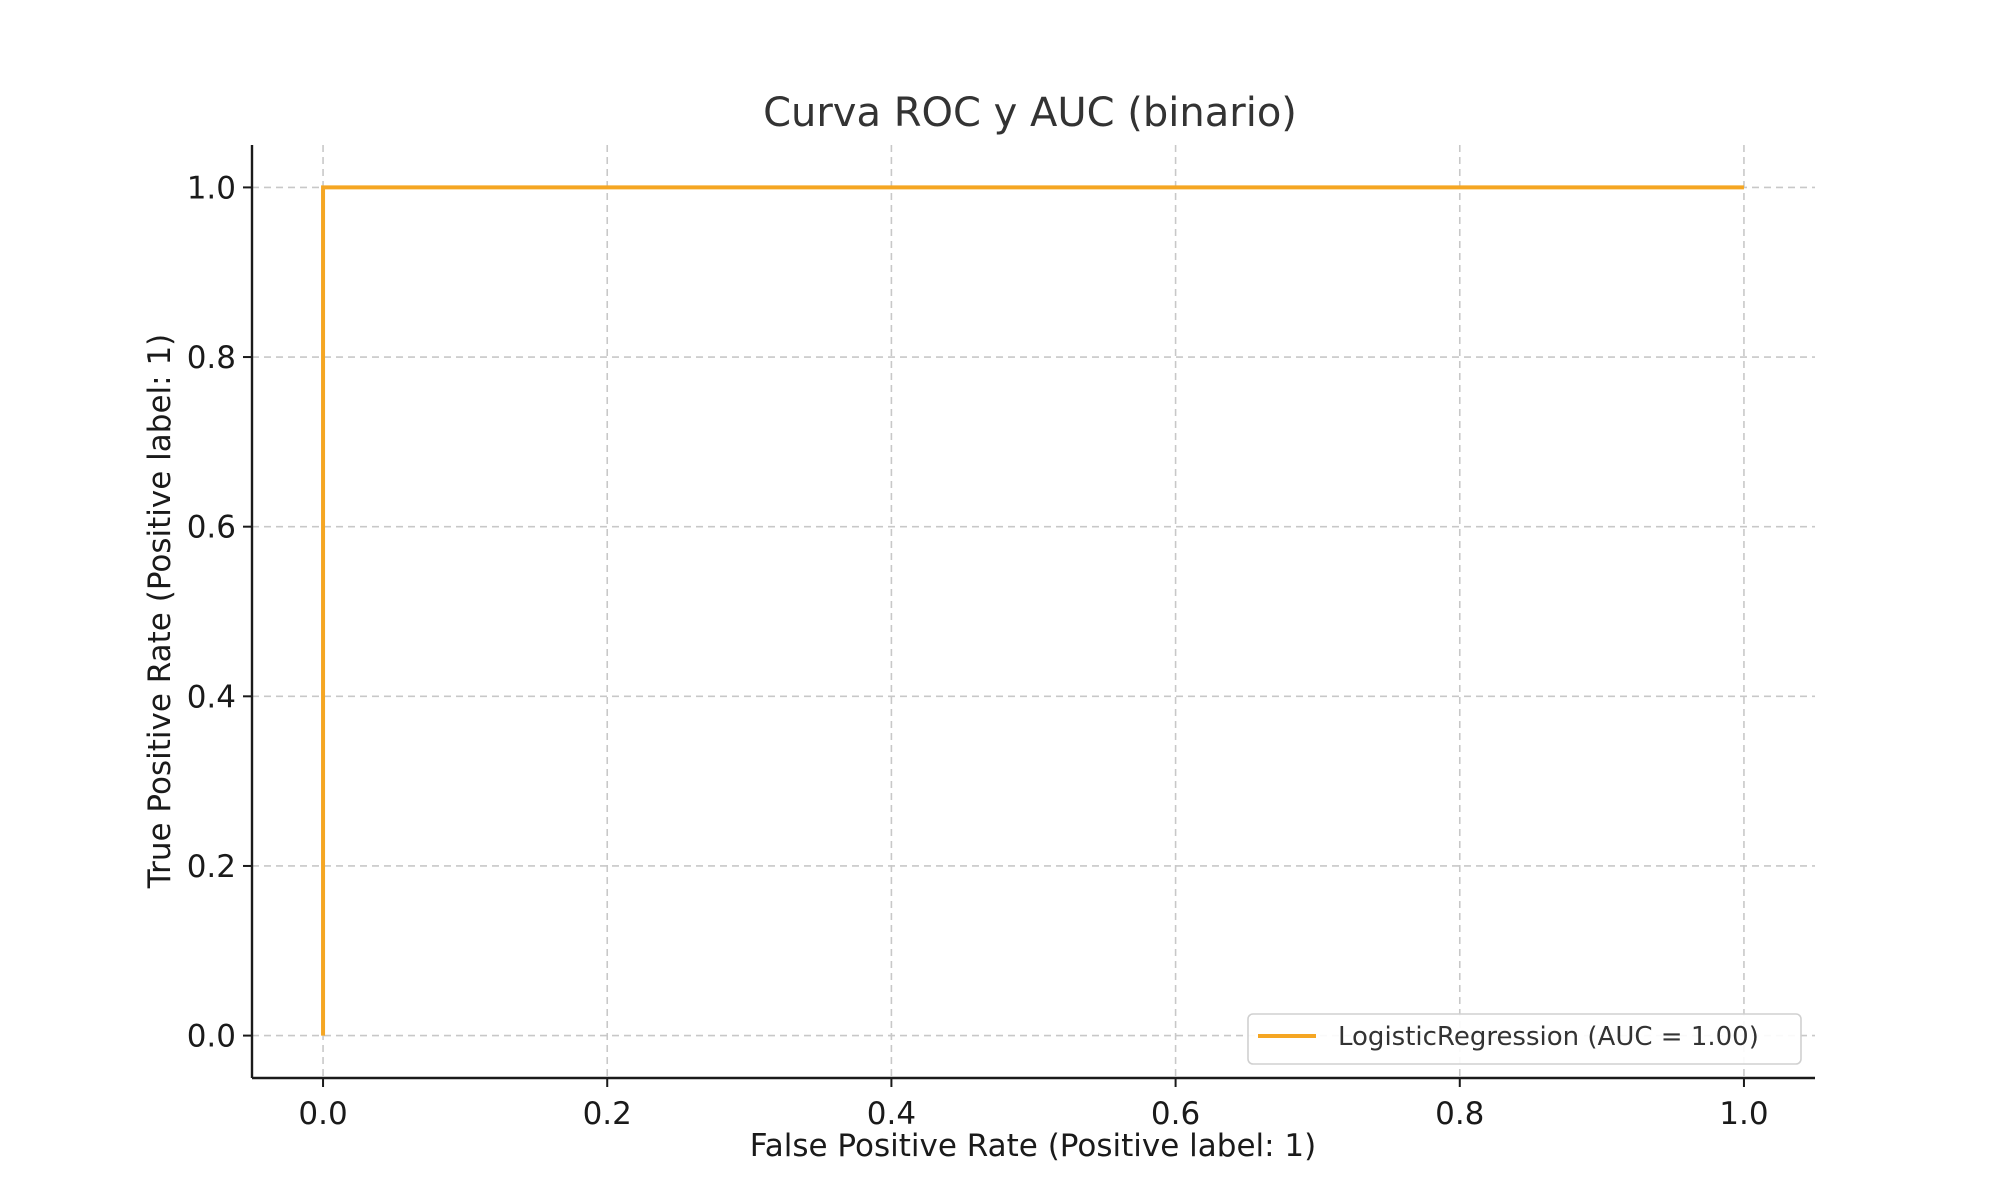 Image resolution: width=2000 pixels, height=1200 pixels. Describe the element at coordinates (211, 358) in the screenshot. I see `y-tick-label: 0.8` at that location.